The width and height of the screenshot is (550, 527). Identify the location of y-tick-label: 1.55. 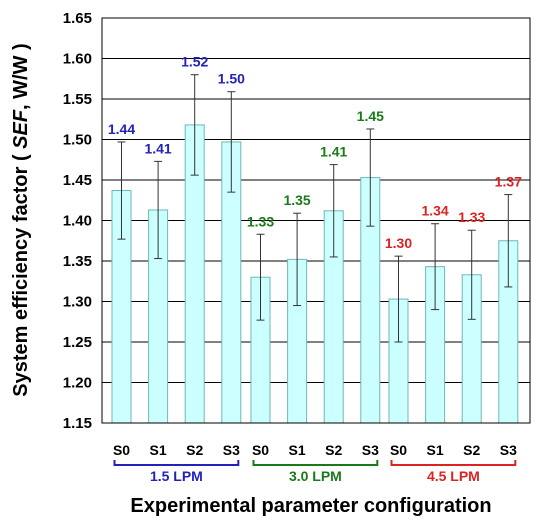
(77, 99).